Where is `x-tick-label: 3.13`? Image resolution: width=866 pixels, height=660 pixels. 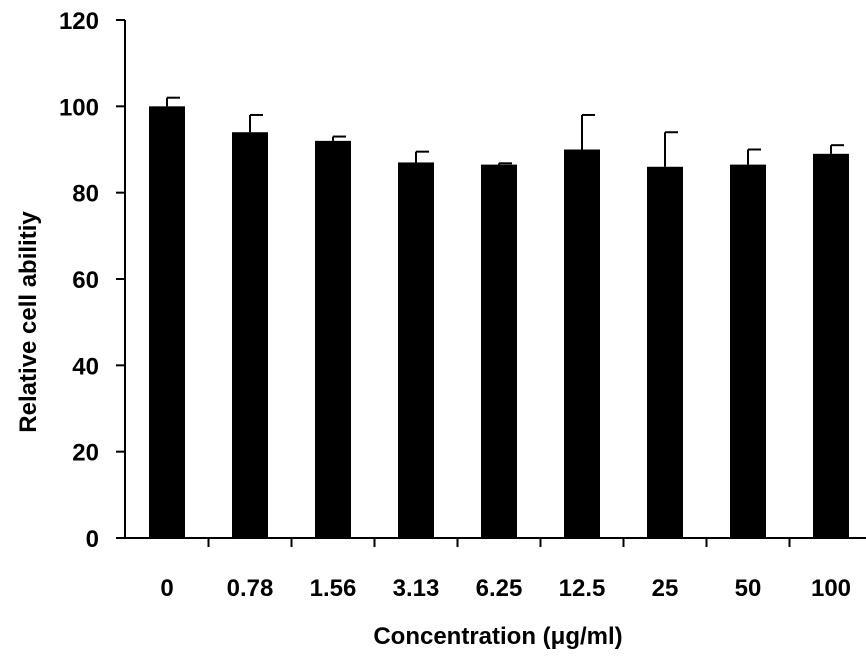
x-tick-label: 3.13 is located at coordinates (416, 588).